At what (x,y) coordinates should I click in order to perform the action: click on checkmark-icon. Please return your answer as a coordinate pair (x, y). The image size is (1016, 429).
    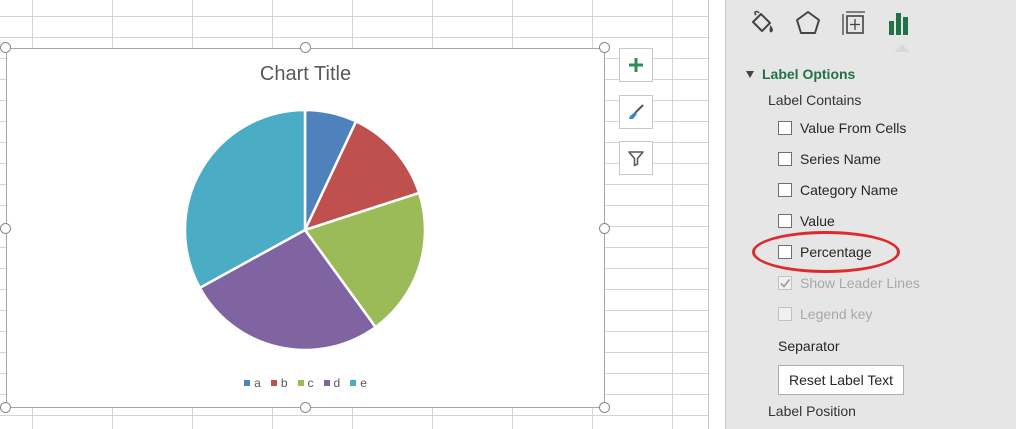
    Looking at the image, I should click on (785, 283).